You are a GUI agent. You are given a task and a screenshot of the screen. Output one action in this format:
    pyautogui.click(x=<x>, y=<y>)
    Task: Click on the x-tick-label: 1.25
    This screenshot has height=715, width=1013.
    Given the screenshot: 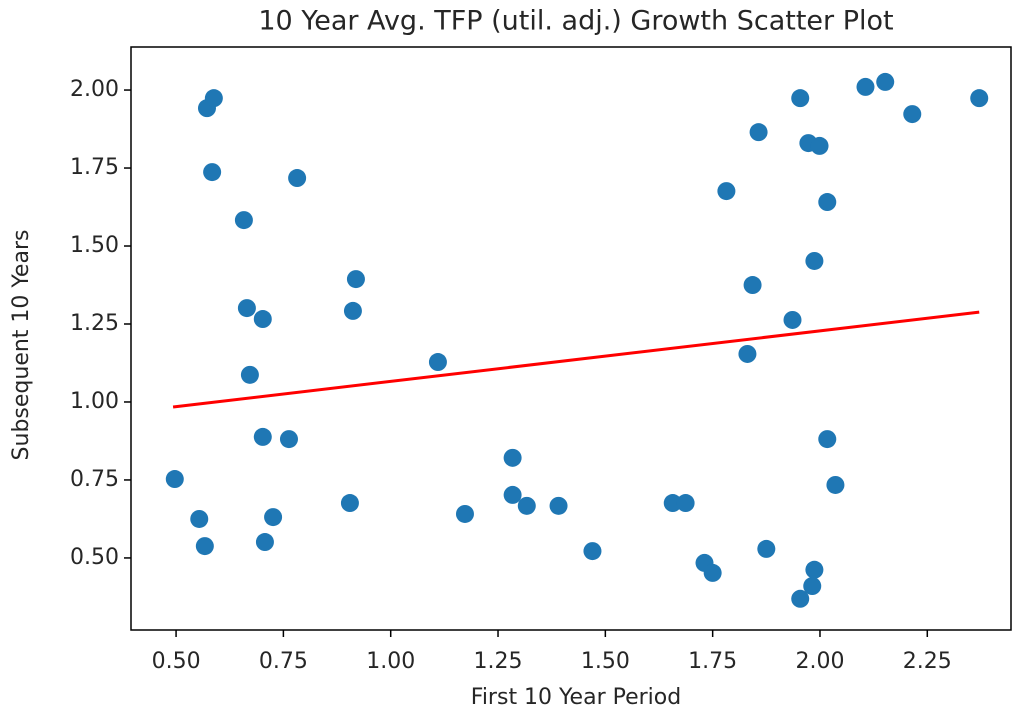 What is the action you would take?
    pyautogui.click(x=498, y=661)
    